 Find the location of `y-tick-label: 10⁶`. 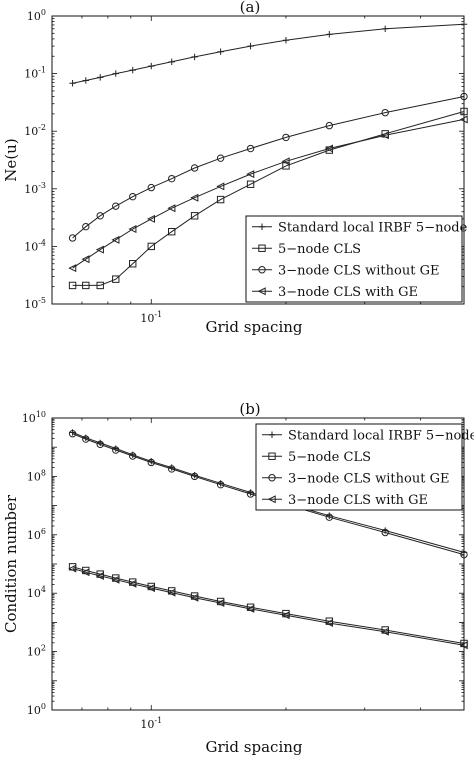

y-tick-label: 10⁶ is located at coordinates (36, 534).